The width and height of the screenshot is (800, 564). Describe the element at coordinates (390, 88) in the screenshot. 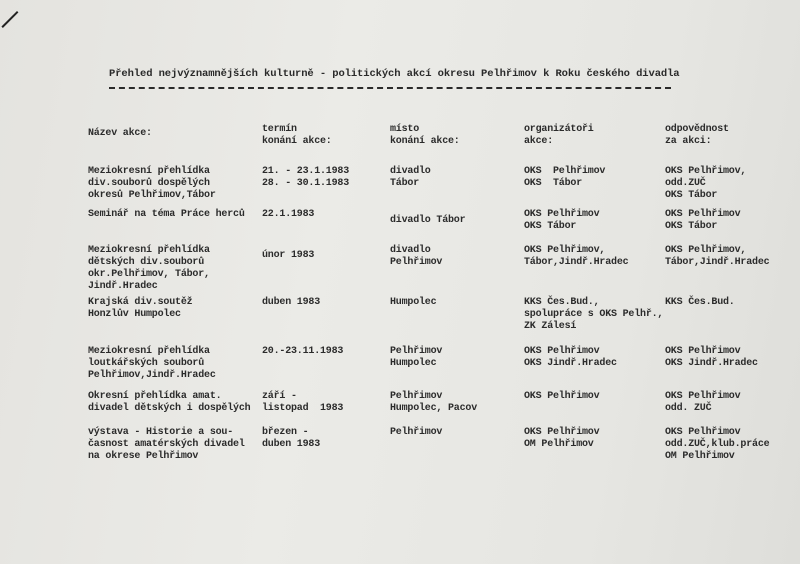

I see `title-underline` at that location.